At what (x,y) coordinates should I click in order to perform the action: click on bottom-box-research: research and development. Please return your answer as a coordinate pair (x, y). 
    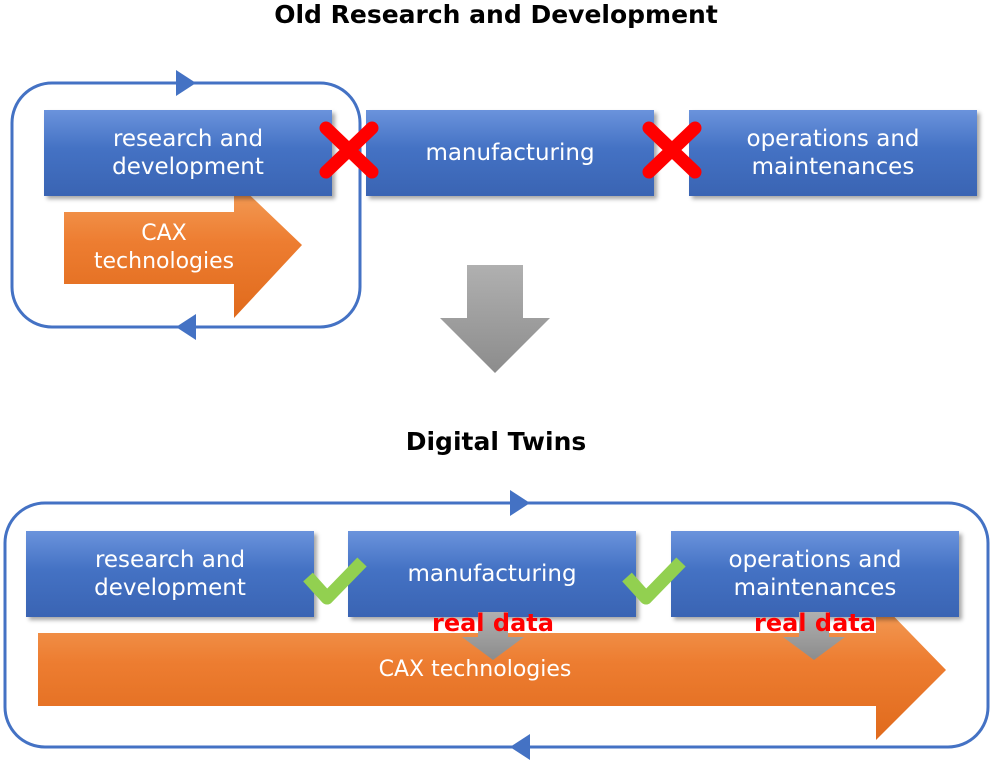
    Looking at the image, I should click on (170, 574).